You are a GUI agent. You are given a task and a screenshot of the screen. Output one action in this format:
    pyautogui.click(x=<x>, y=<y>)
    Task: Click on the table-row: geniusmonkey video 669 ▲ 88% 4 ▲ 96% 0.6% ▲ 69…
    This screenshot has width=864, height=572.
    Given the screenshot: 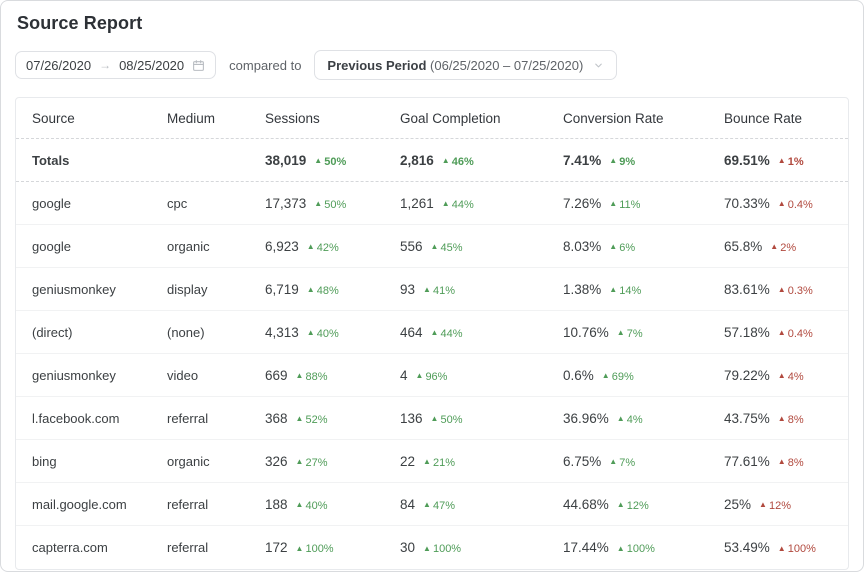 What is the action you would take?
    pyautogui.click(x=432, y=375)
    